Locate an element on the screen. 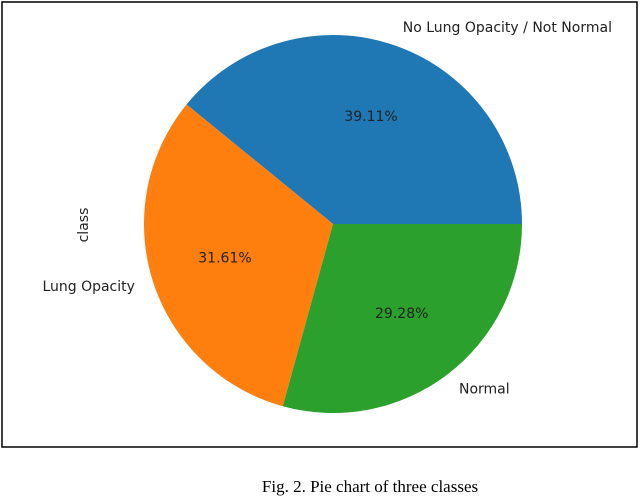 The width and height of the screenshot is (640, 502). y-axis-label: class is located at coordinates (84, 225).